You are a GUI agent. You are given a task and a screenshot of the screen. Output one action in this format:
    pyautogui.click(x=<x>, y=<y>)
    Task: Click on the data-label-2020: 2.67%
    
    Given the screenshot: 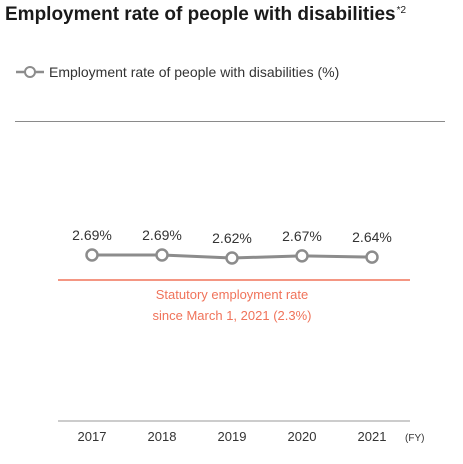 What is the action you would take?
    pyautogui.click(x=302, y=236)
    